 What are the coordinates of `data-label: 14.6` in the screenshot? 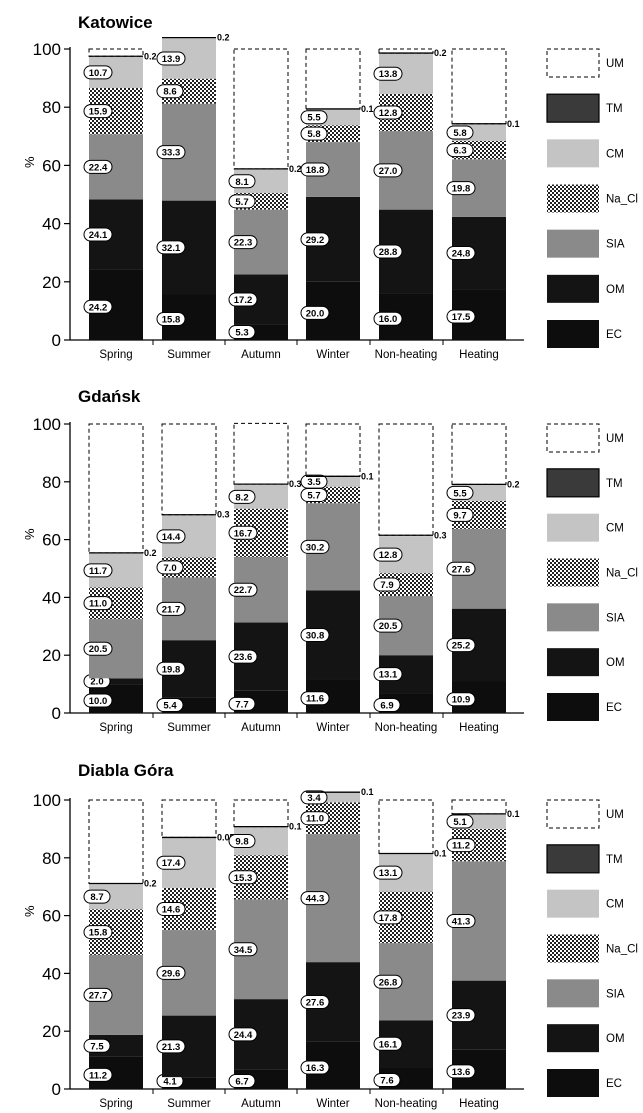 It's located at (171, 909).